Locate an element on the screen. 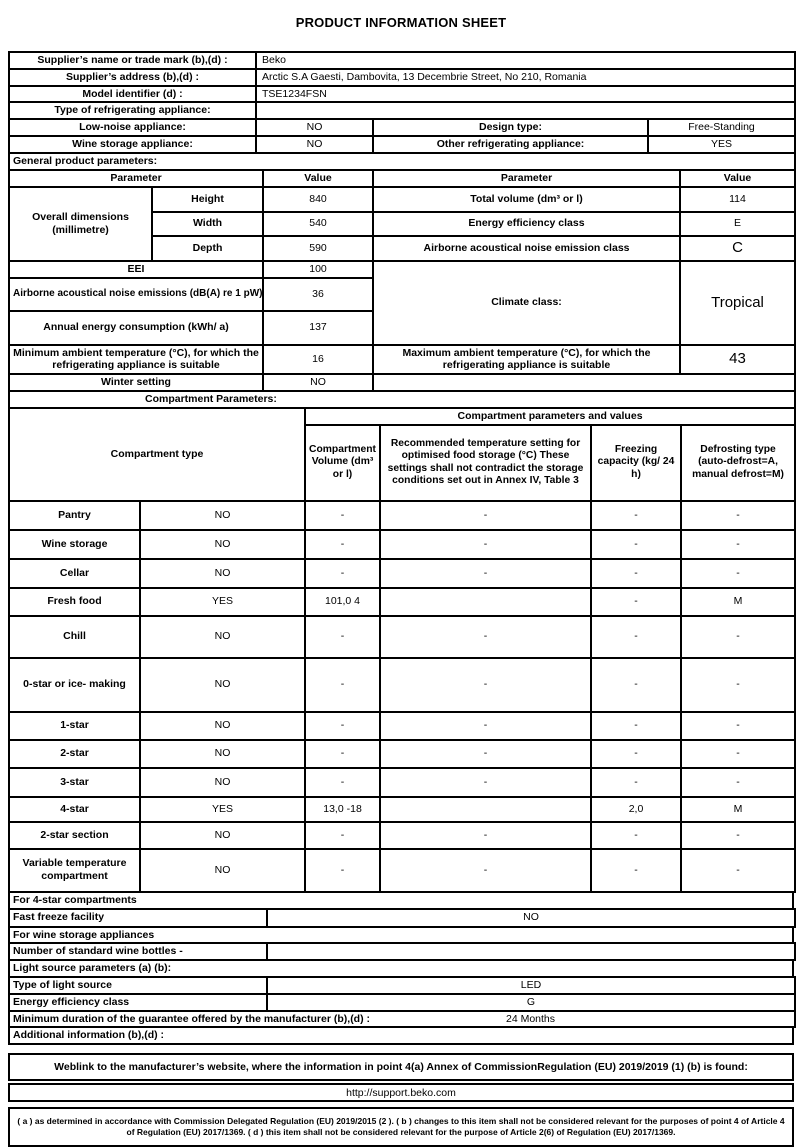 This screenshot has height=1147, width=802. wine-bottles-table: Number of standard wine bottles - is located at coordinates (402, 952).